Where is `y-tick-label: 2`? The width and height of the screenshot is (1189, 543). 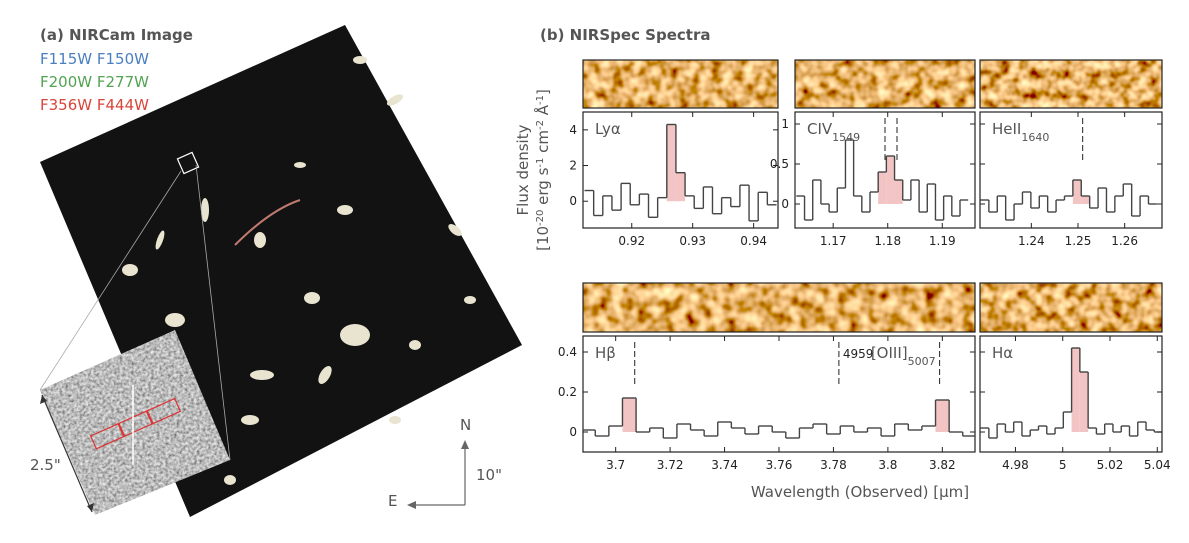 y-tick-label: 2 is located at coordinates (573, 166).